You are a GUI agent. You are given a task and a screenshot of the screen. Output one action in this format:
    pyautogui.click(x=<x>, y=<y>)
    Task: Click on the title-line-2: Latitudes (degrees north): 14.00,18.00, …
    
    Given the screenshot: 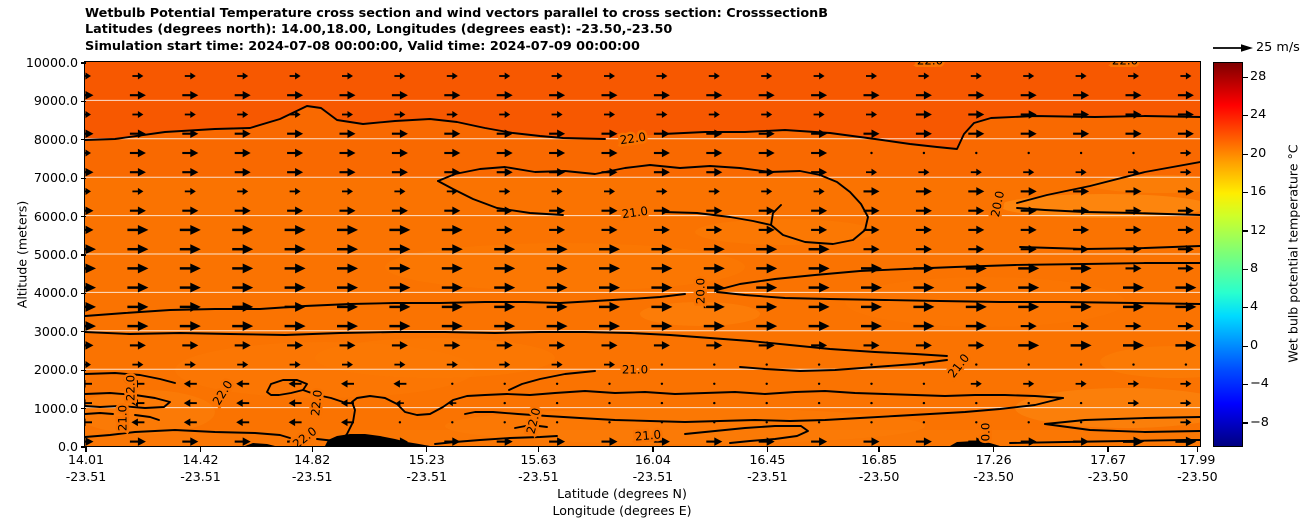 What is the action you would take?
    pyautogui.click(x=379, y=30)
    